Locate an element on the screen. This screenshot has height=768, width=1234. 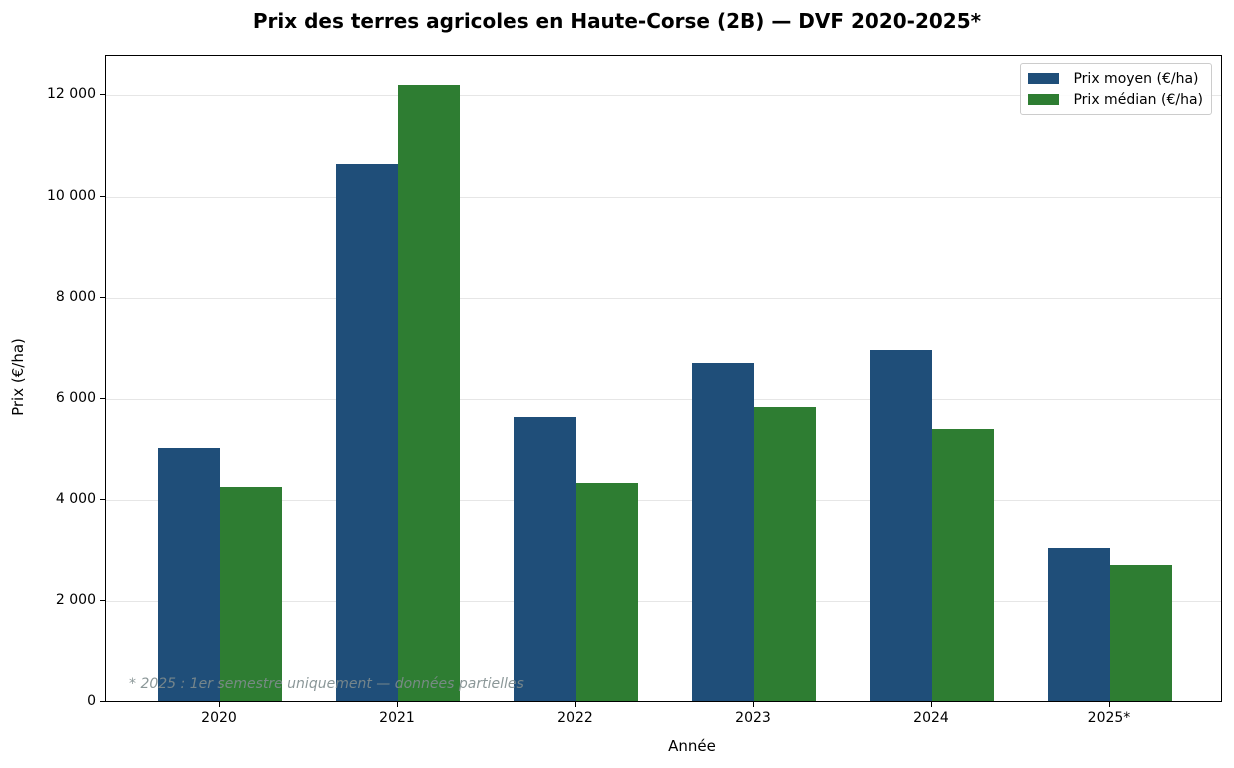
bar-median-2023 is located at coordinates (785, 554).